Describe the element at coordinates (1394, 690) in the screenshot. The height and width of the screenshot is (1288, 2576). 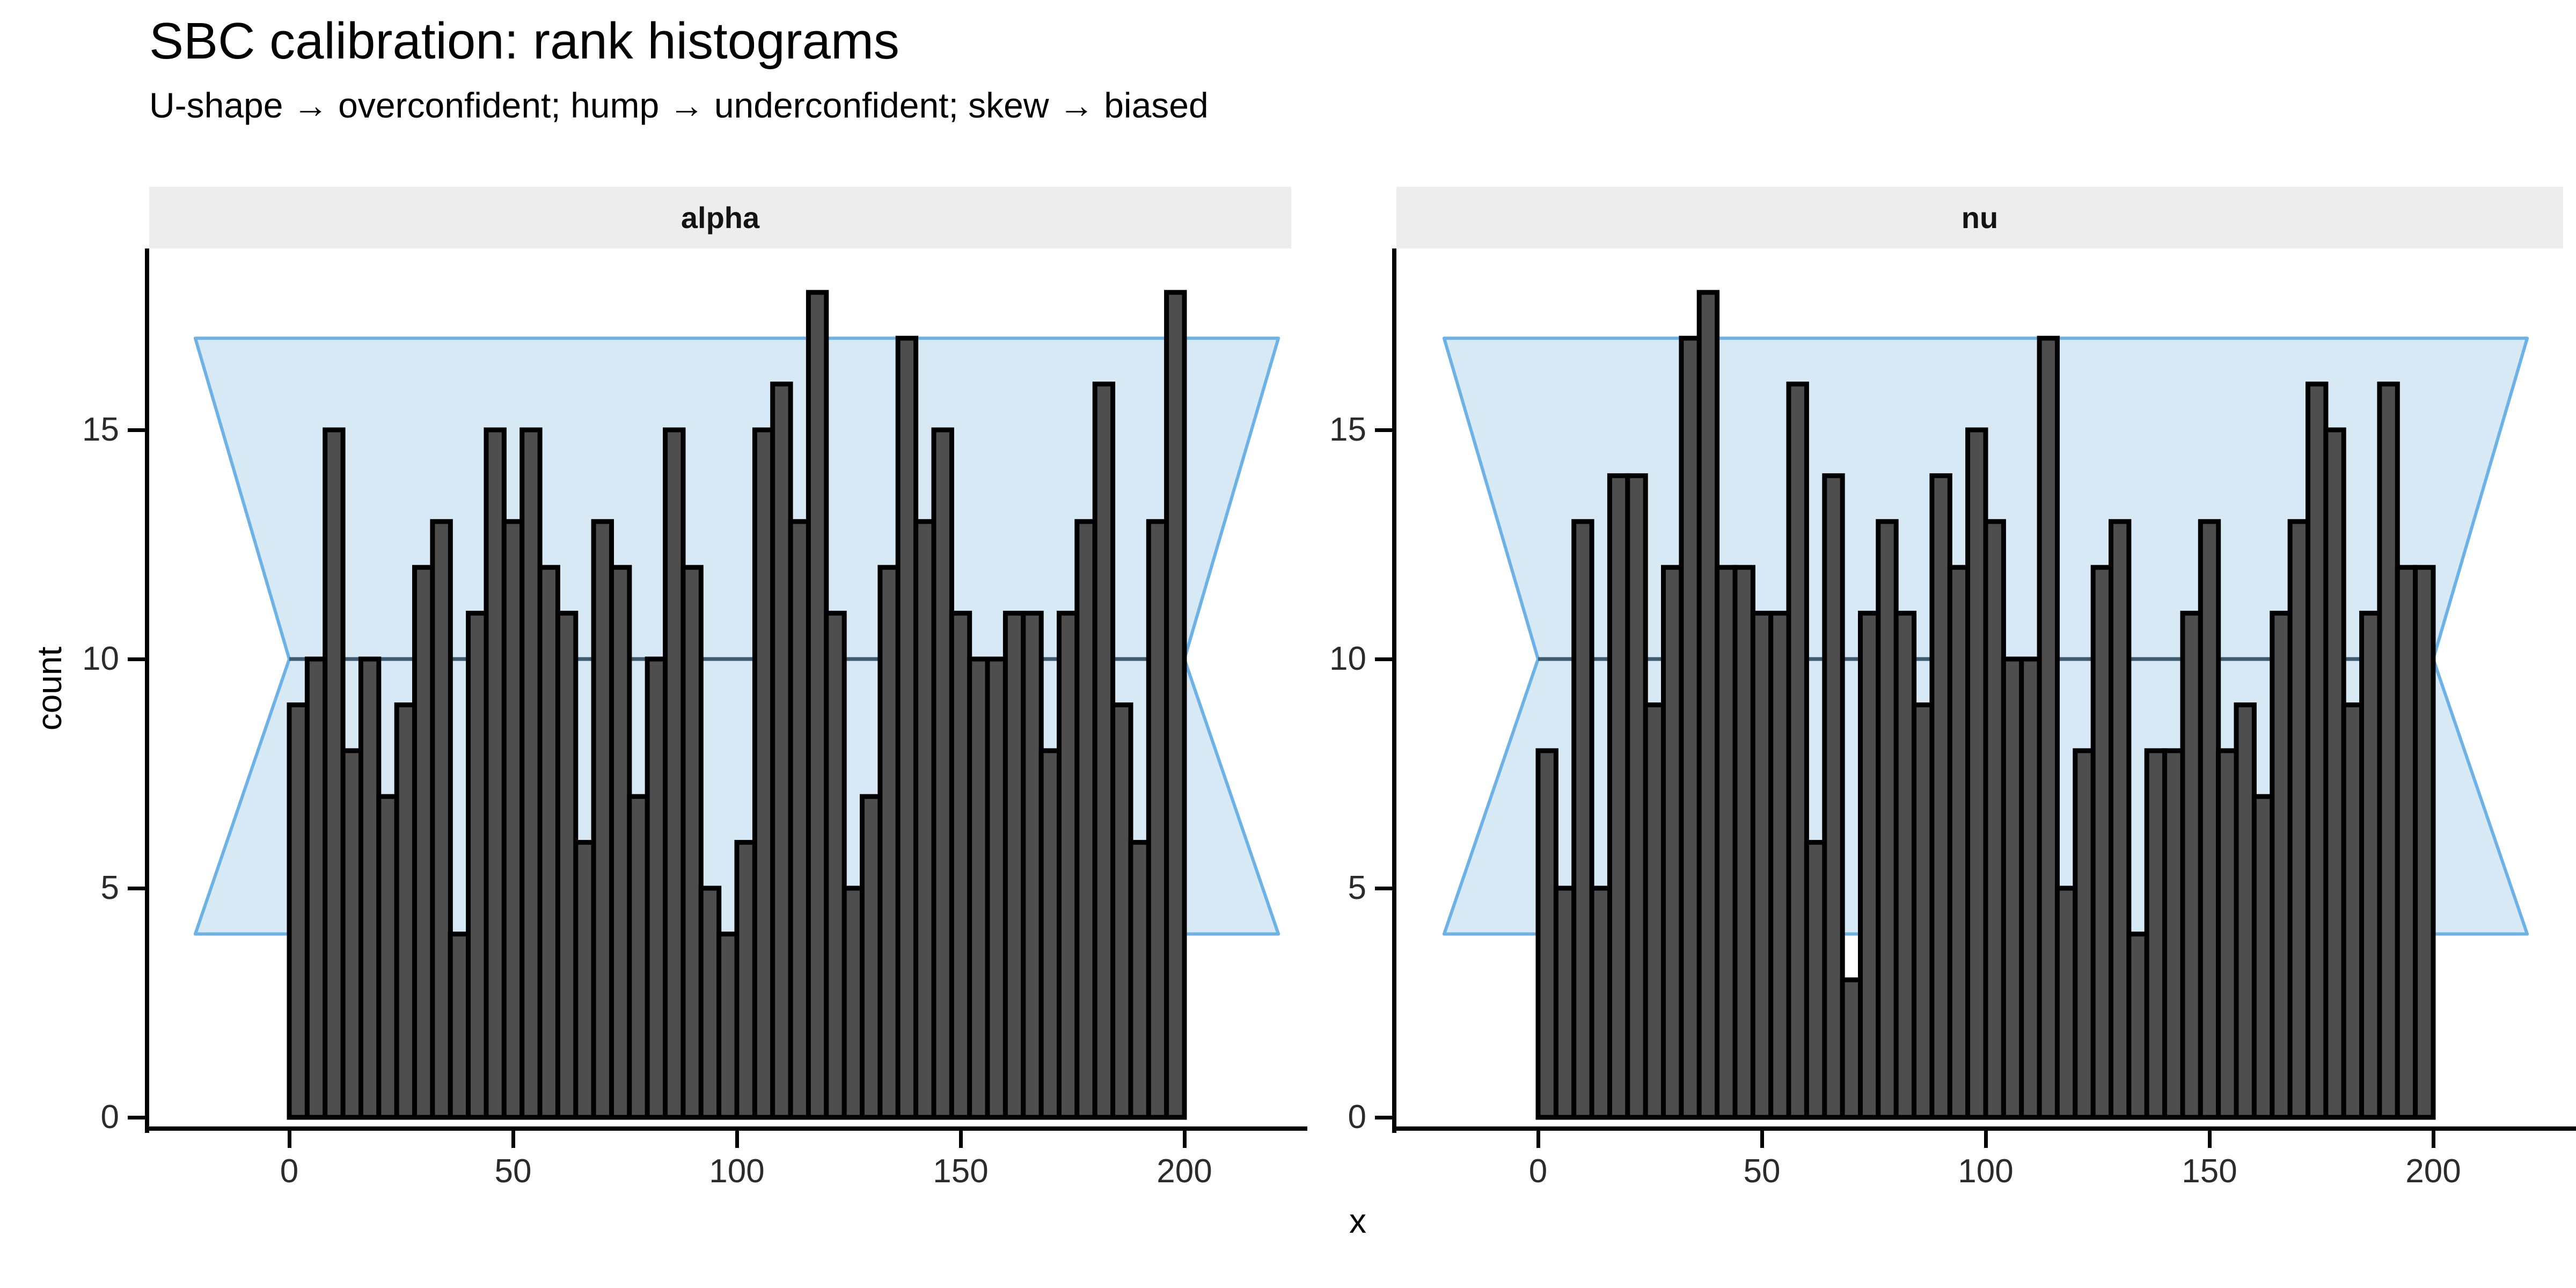
I see `y-axis-line-nu` at that location.